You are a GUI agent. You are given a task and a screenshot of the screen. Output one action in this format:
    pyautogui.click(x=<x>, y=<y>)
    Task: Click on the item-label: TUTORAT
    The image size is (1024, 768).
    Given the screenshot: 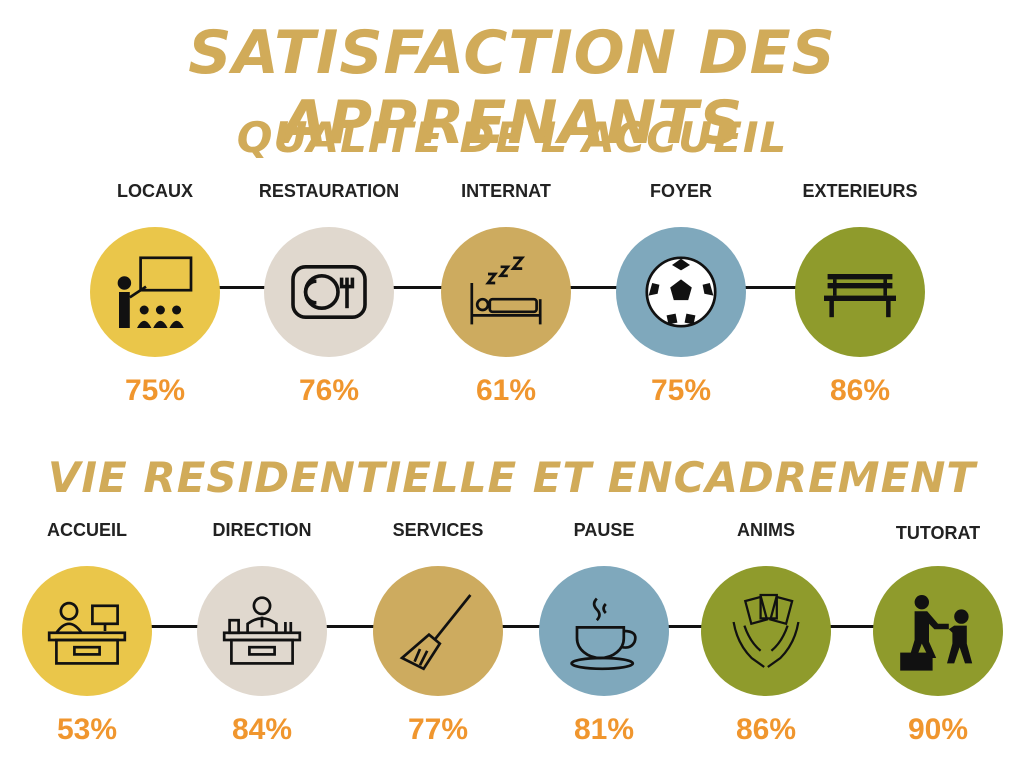 What is the action you would take?
    pyautogui.click(x=938, y=533)
    